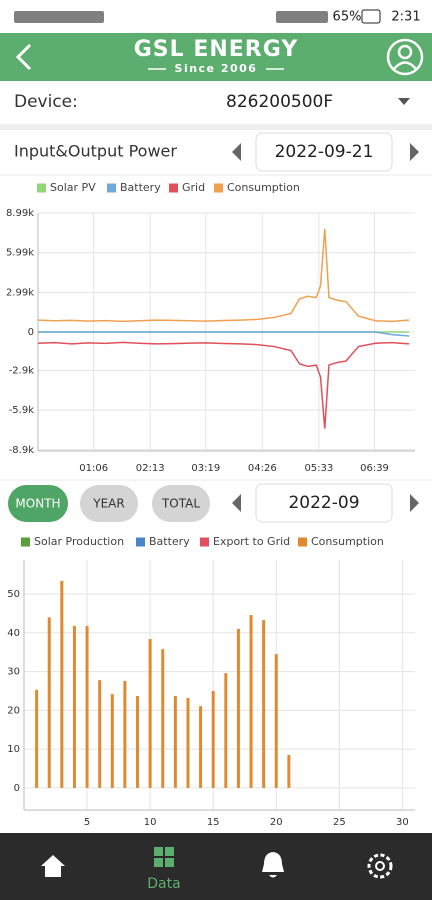  Describe the element at coordinates (22, 370) in the screenshot. I see `y-tick-label: -2.9k` at that location.